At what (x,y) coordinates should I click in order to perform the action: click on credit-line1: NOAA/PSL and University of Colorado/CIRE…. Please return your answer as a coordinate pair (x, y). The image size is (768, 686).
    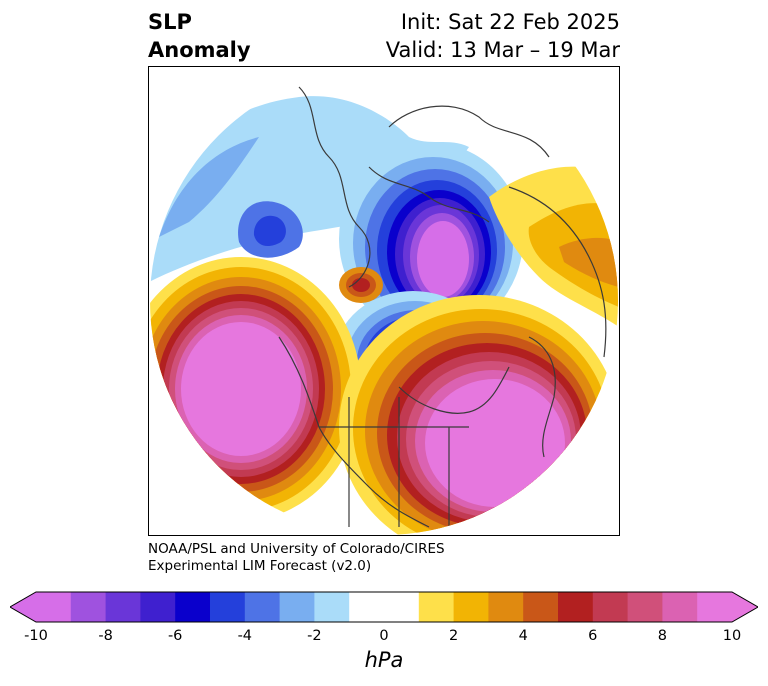
    Looking at the image, I should click on (296, 549).